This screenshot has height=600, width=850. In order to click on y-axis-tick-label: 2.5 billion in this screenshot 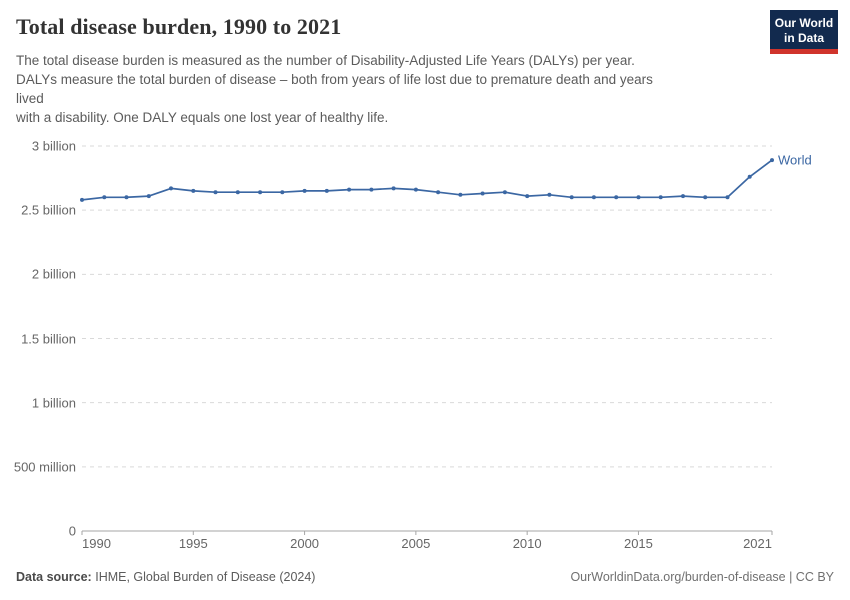, I will do `click(48, 210)`.